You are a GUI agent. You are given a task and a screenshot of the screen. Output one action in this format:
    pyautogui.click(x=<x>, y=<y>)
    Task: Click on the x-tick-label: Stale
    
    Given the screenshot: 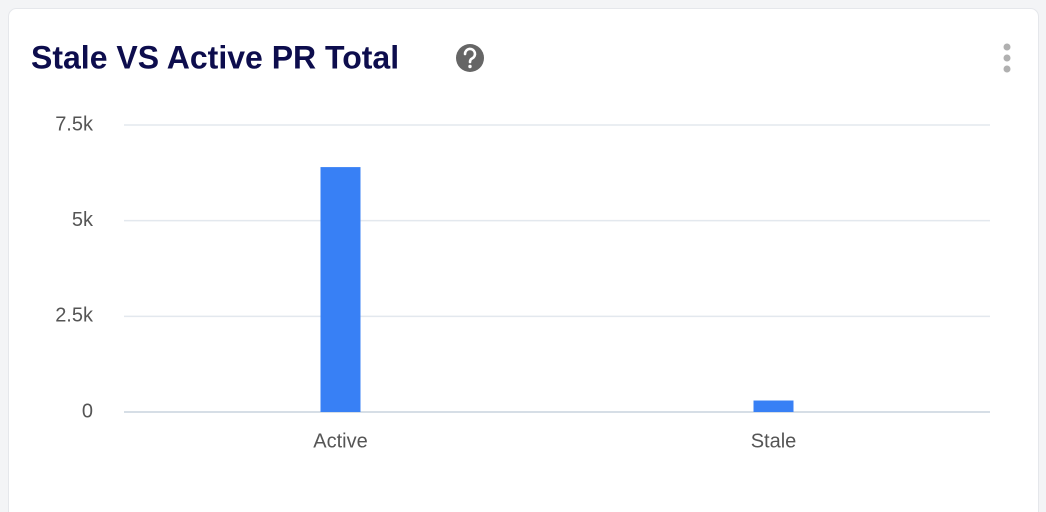 What is the action you would take?
    pyautogui.click(x=774, y=441)
    